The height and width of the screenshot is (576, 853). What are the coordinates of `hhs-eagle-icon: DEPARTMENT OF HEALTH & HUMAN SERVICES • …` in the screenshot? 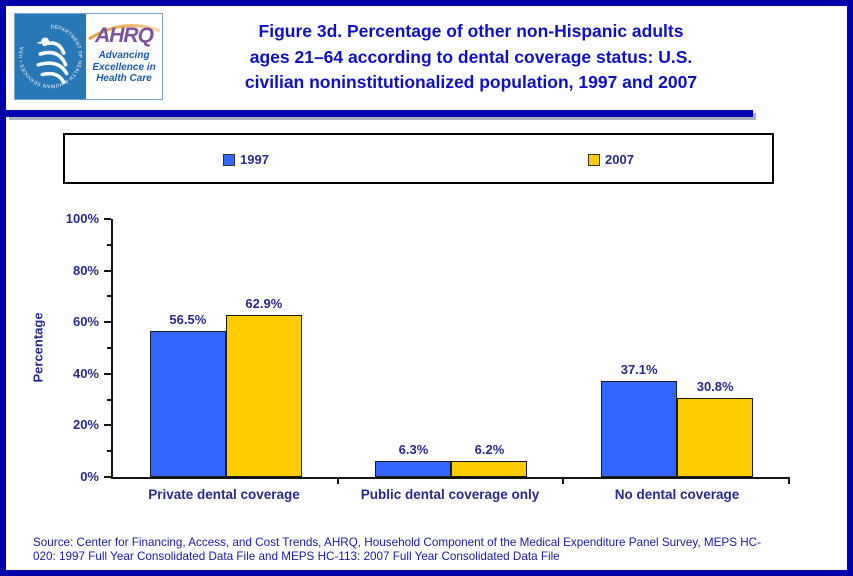 It's located at (50, 56).